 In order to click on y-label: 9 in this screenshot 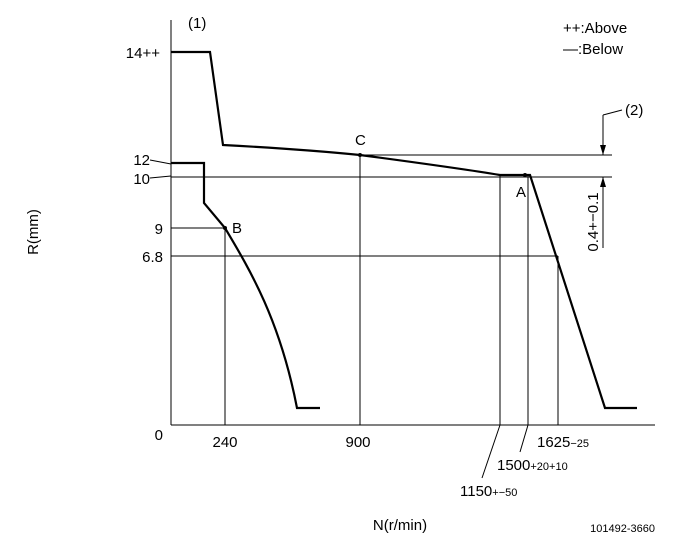, I will do `click(159, 229)`.